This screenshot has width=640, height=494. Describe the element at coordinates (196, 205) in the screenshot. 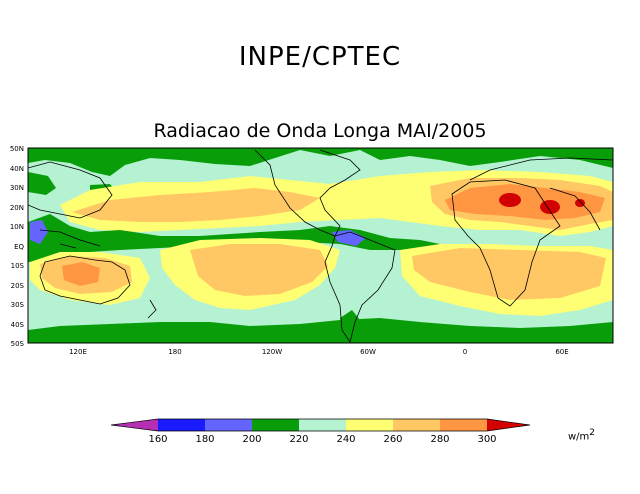

I see `field-260-280-north` at that location.